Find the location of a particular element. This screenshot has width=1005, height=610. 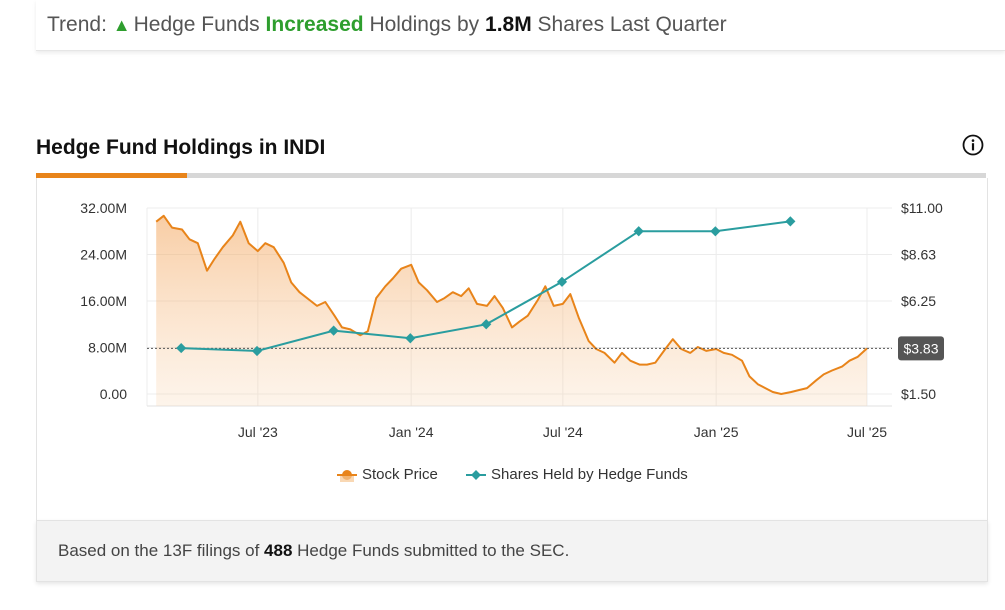

left-axis-tick-label: 24.00M is located at coordinates (103, 255).